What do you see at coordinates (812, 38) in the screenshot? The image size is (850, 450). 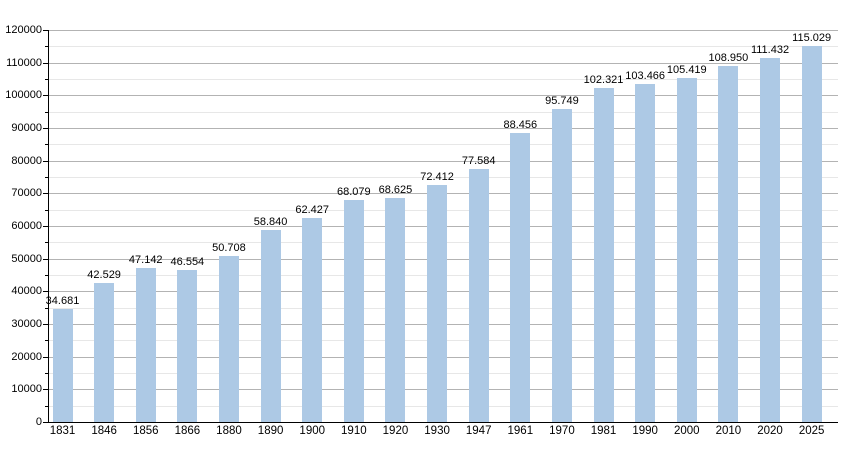 I see `bar-value-label: 115.029` at bounding box center [812, 38].